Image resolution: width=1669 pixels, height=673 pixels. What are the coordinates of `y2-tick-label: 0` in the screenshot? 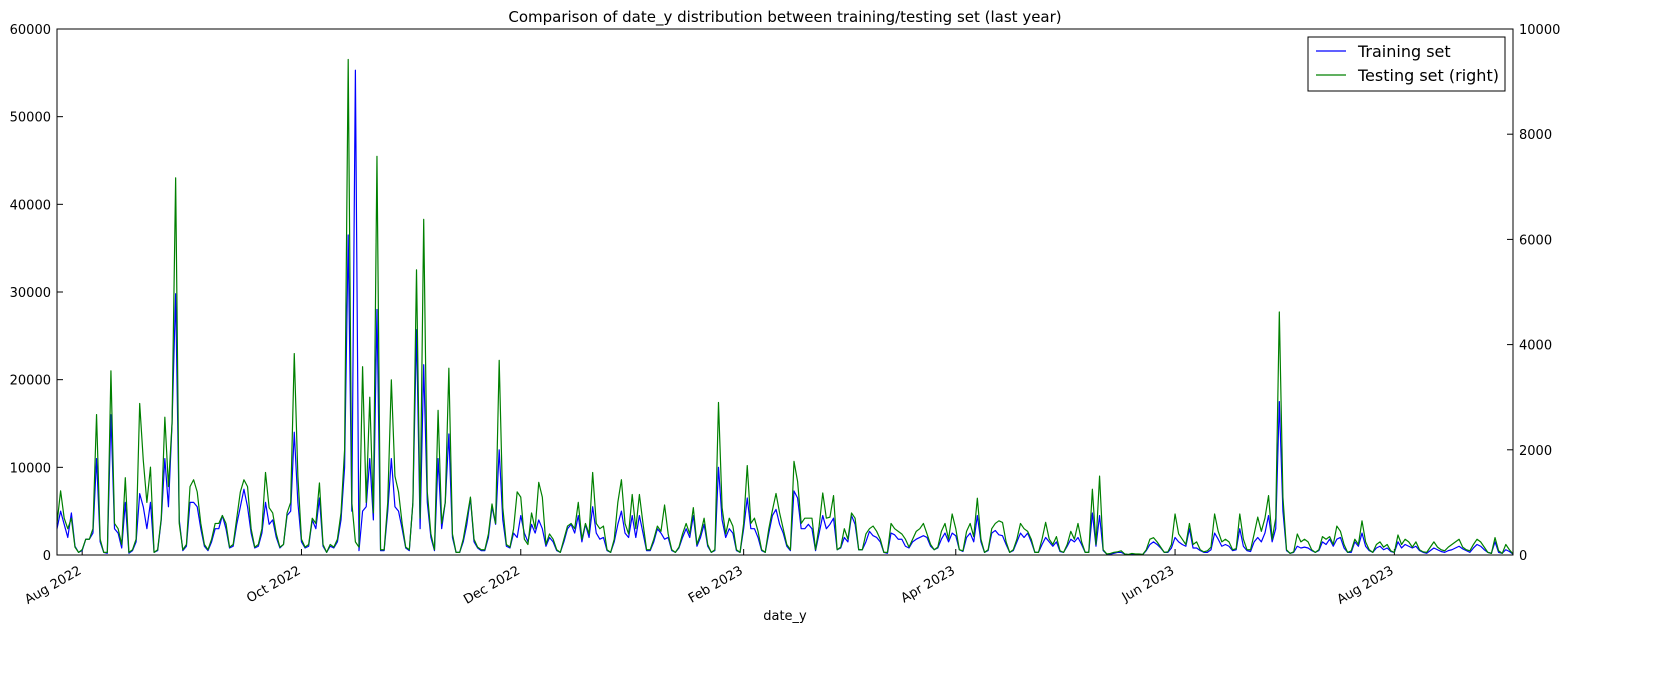 It's located at (1523, 556).